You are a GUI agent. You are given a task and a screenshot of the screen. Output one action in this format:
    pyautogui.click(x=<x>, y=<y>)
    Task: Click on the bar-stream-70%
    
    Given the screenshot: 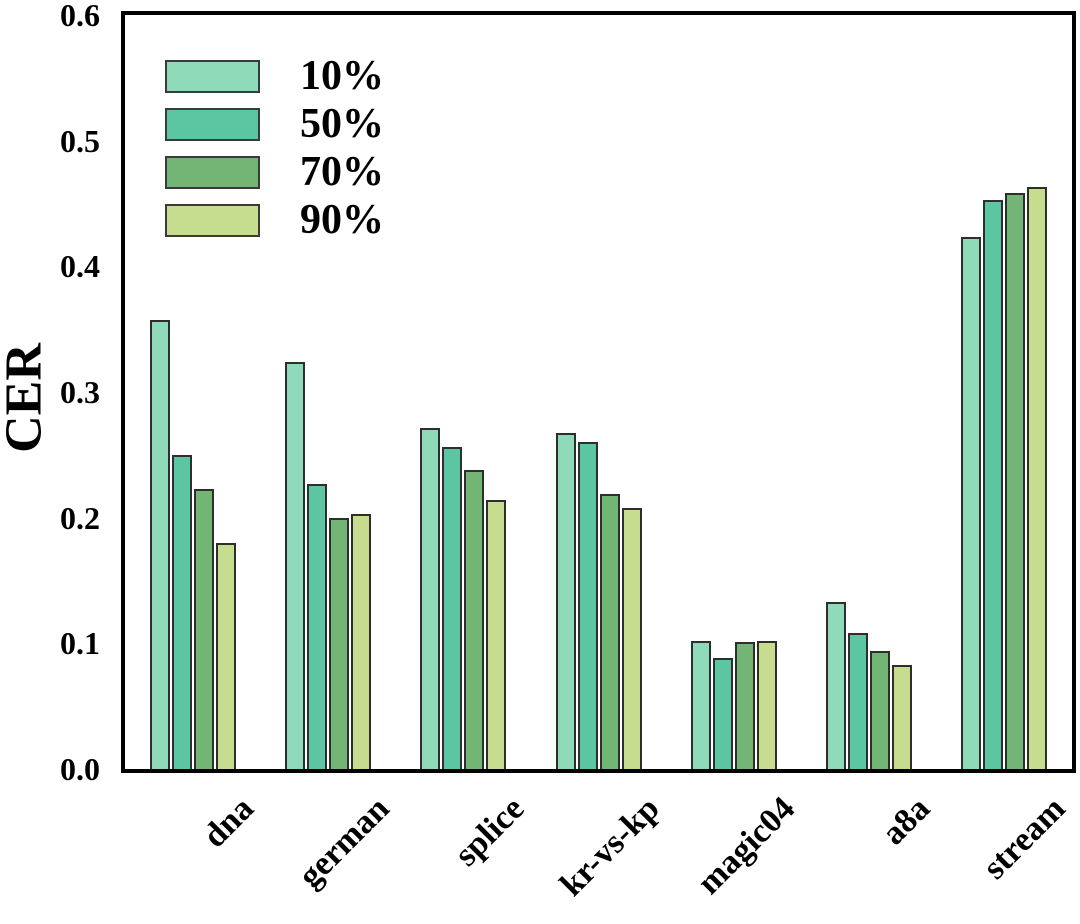 What is the action you would take?
    pyautogui.click(x=1015, y=481)
    